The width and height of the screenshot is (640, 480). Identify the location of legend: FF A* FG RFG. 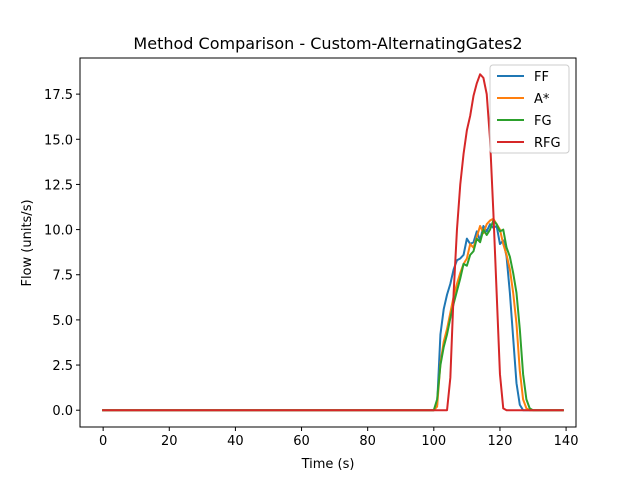
(529, 109).